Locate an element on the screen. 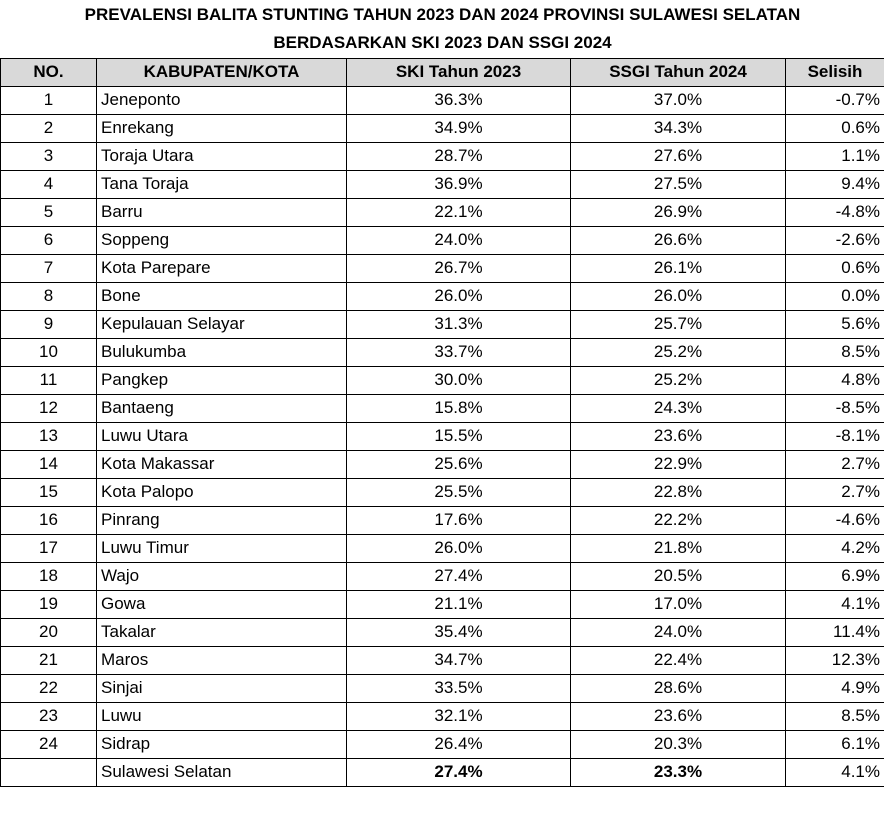 This screenshot has height=813, width=884. table-cell: Luwu Timur is located at coordinates (221, 548).